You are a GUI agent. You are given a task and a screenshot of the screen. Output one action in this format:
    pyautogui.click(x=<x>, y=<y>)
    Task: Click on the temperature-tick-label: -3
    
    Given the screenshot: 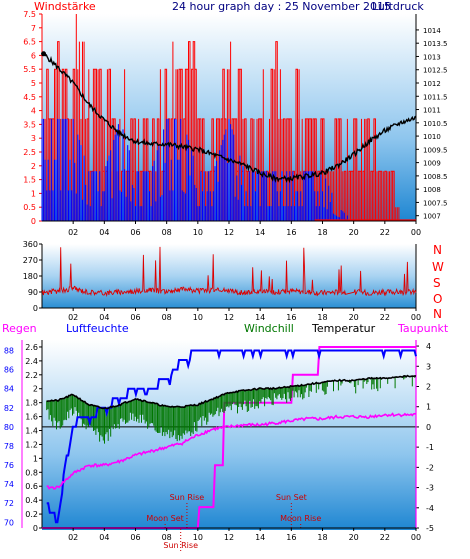 What is the action you would take?
    pyautogui.click(x=430, y=488)
    